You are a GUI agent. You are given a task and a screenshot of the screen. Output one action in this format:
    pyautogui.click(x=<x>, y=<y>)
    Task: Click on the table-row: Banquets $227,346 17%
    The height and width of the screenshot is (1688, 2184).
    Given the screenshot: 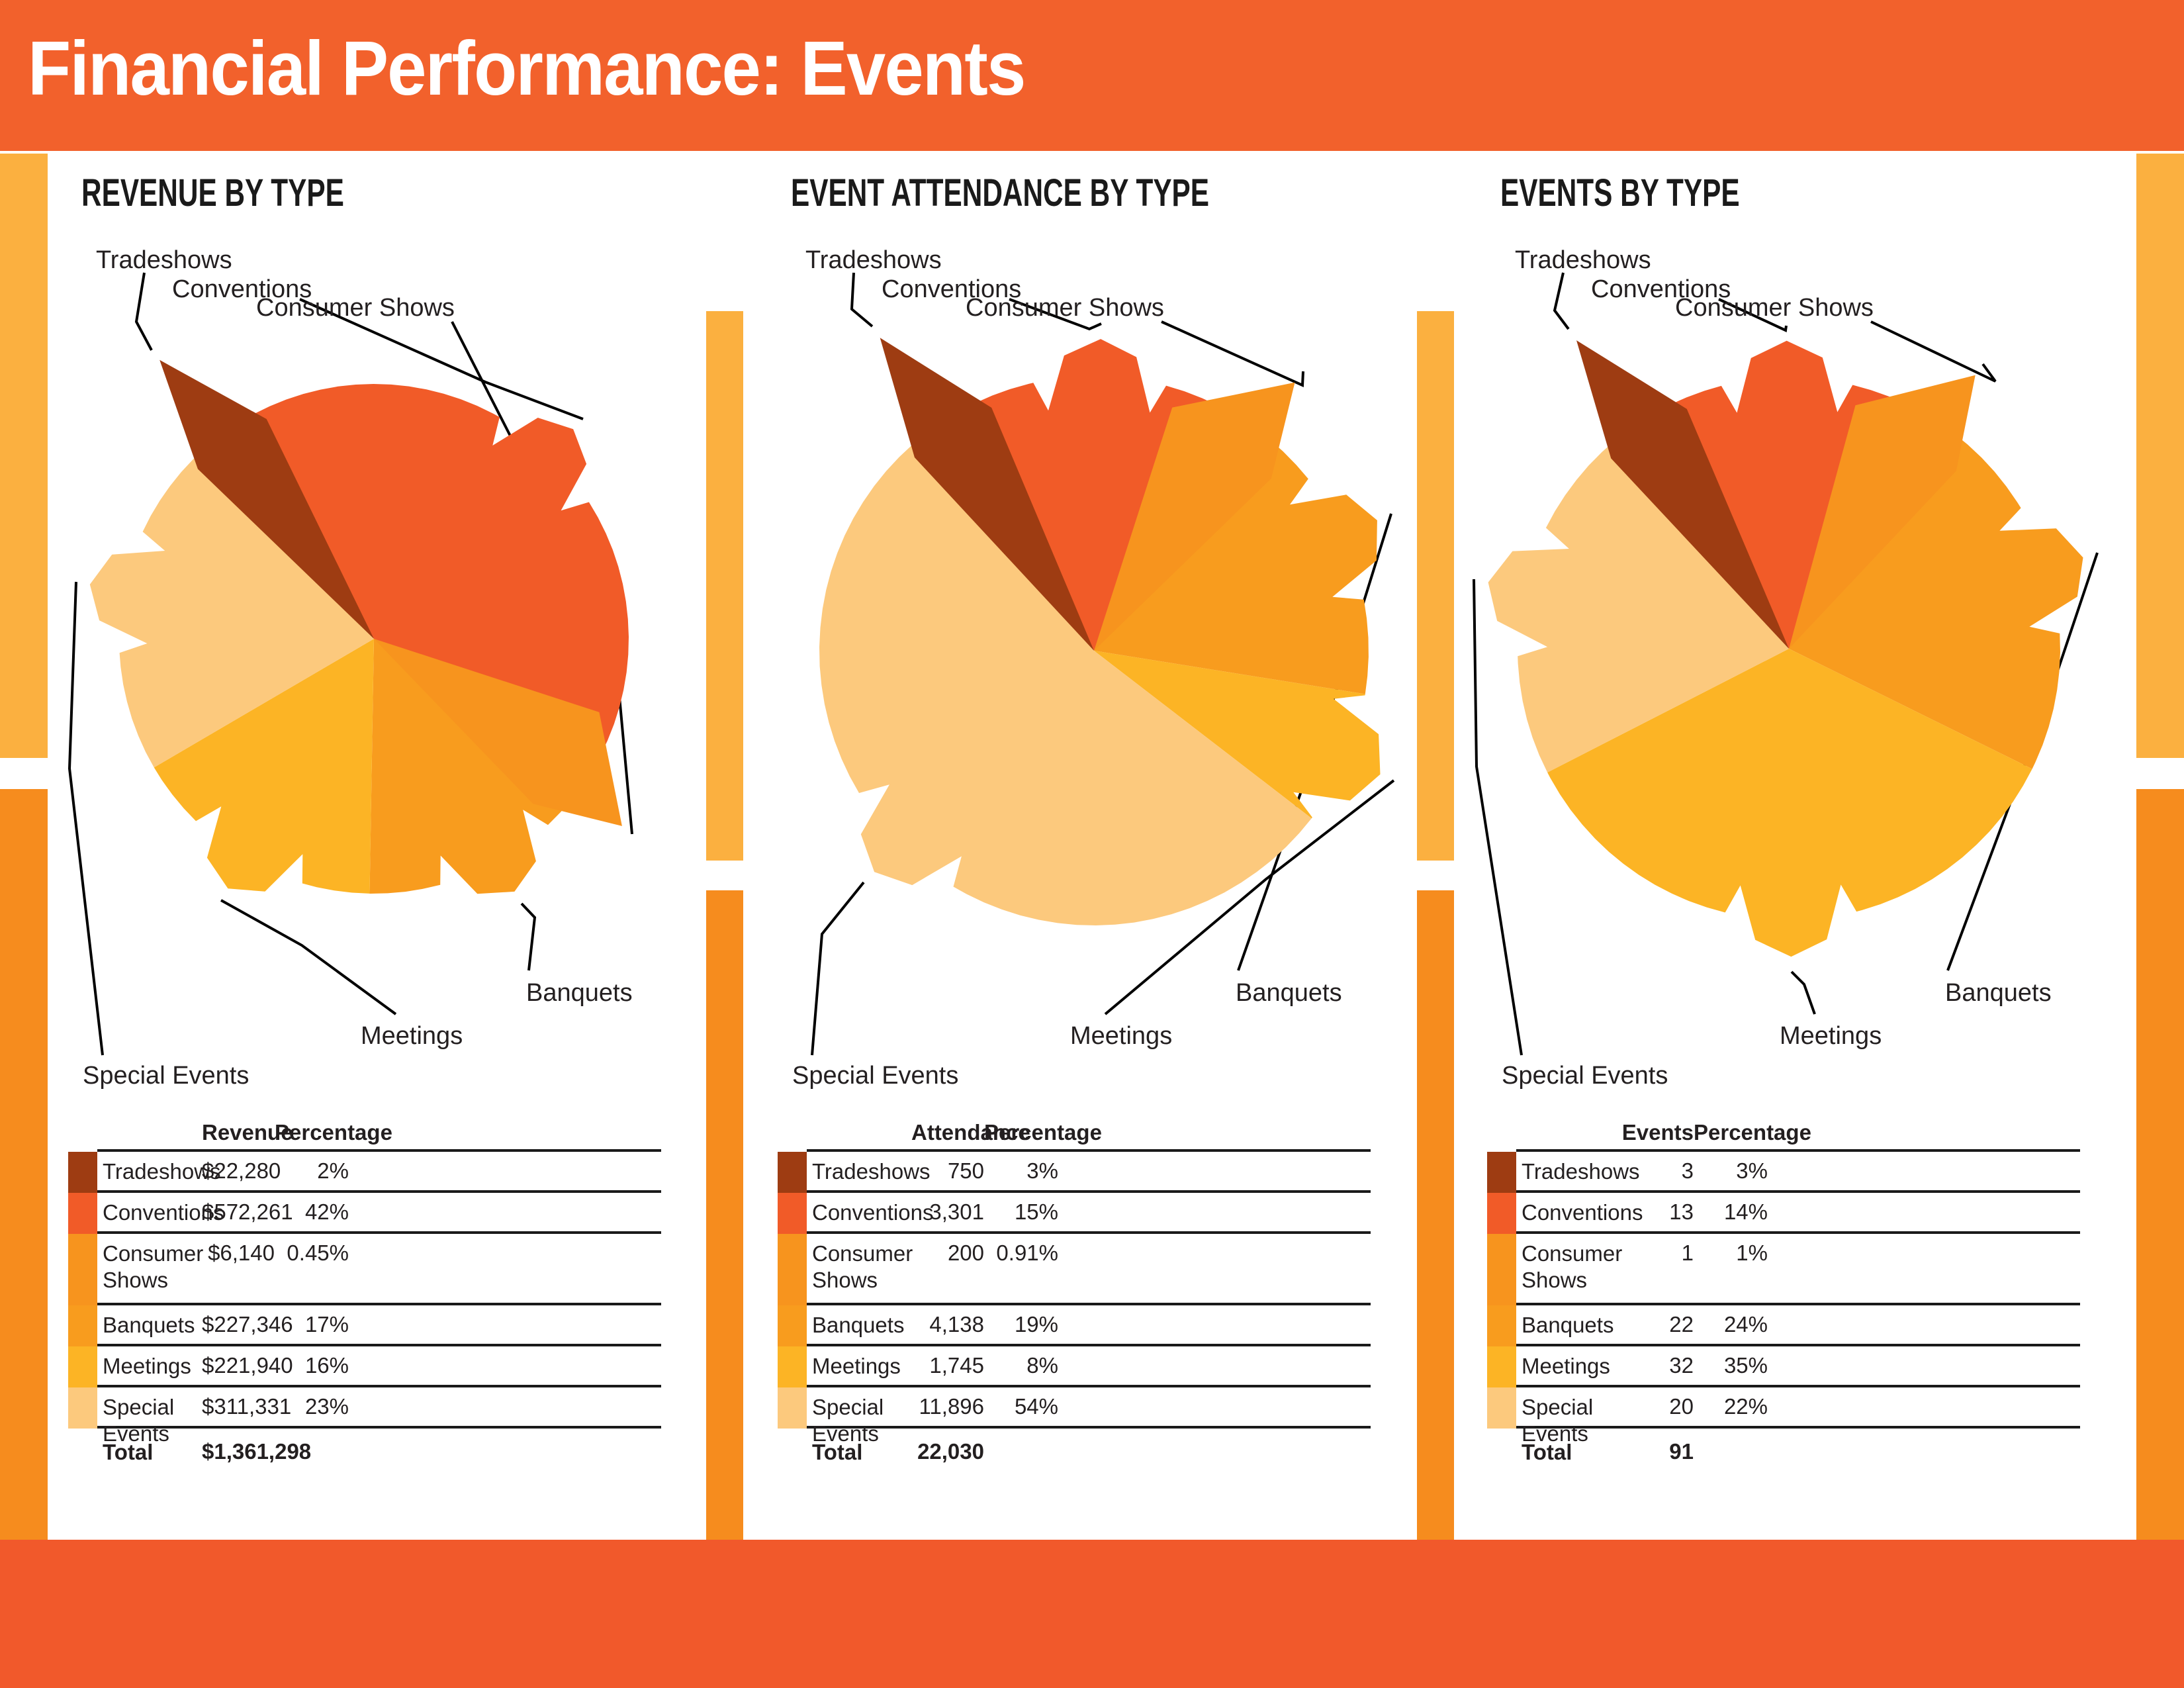 What is the action you would take?
    pyautogui.click(x=365, y=1325)
    